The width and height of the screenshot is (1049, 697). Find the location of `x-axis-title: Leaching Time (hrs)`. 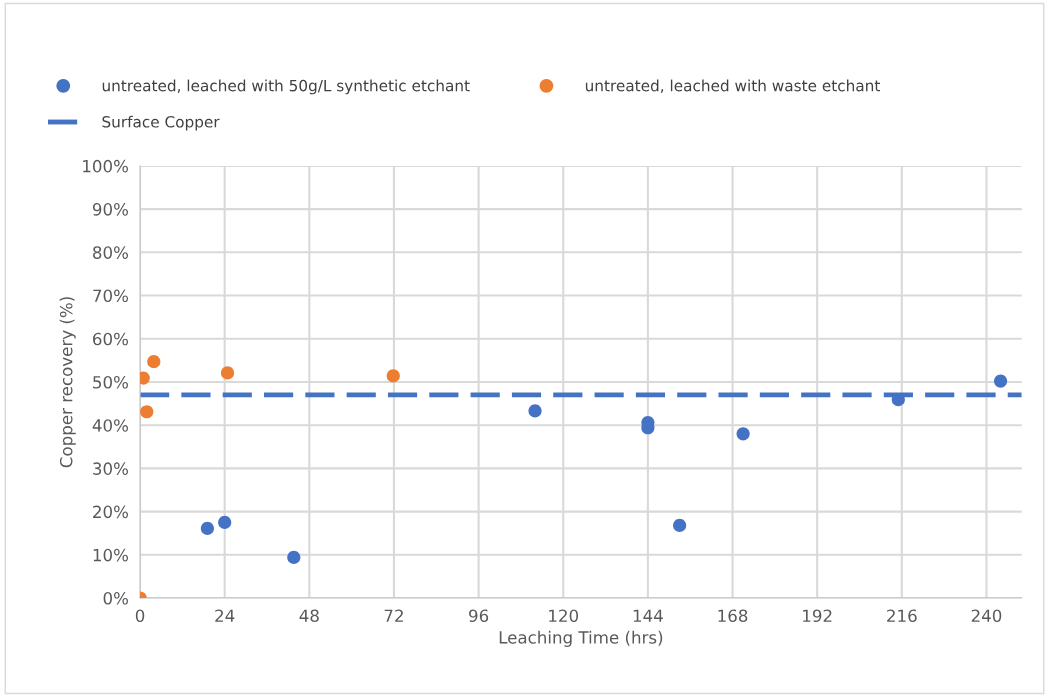

x-axis-title: Leaching Time (hrs) is located at coordinates (581, 638).